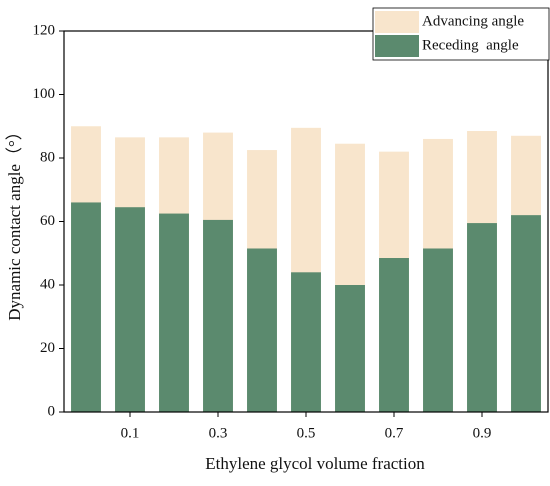 The height and width of the screenshot is (486, 550). What do you see at coordinates (315, 463) in the screenshot?
I see `x-axis-label: Ethylene glycol volume fraction` at bounding box center [315, 463].